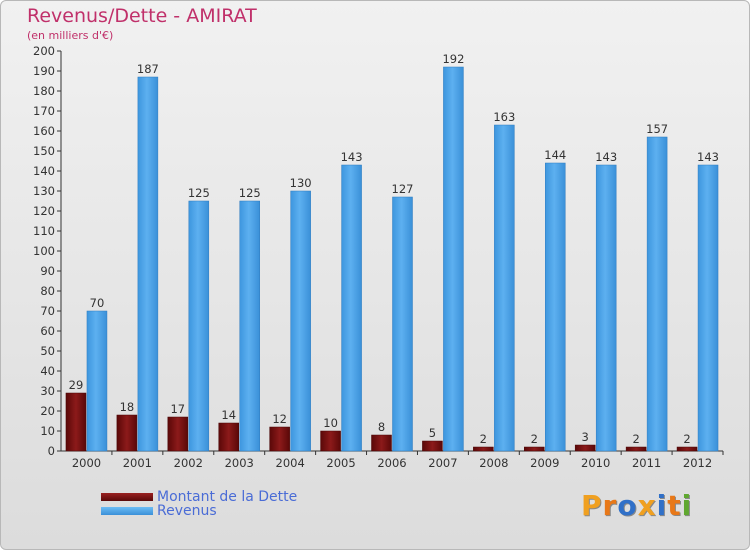 The height and width of the screenshot is (550, 750). I want to click on legend-item-dette: Montant de la Dette, so click(199, 497).